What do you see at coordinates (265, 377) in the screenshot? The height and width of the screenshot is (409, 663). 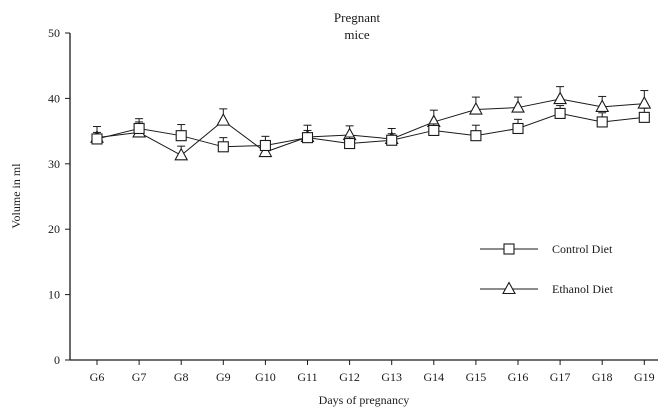 I see `x-tick-label: G10` at bounding box center [265, 377].